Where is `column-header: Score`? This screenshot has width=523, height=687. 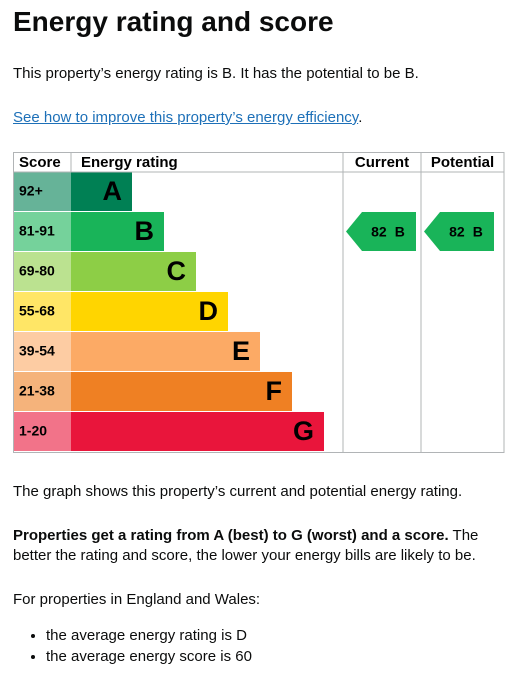
column-header: Score is located at coordinates (40, 162).